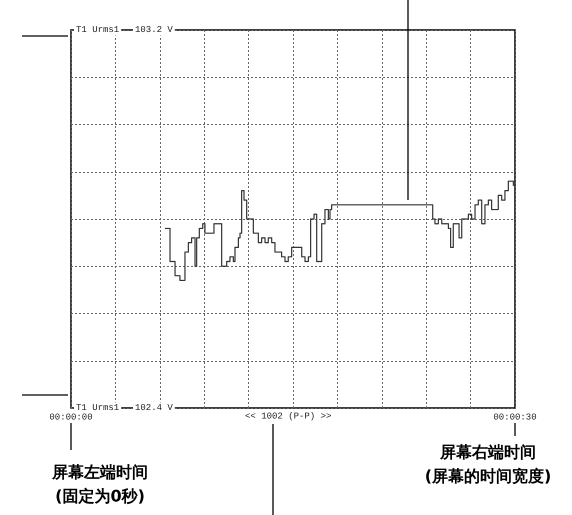 This screenshot has width=572, height=515. What do you see at coordinates (71, 417) in the screenshot?
I see `x-tick-label: 00:00:00` at bounding box center [71, 417].